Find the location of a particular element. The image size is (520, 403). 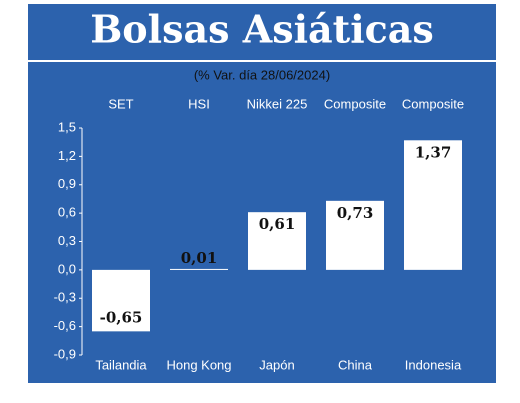

y-tick-label: 0,9 is located at coordinates (67, 183).